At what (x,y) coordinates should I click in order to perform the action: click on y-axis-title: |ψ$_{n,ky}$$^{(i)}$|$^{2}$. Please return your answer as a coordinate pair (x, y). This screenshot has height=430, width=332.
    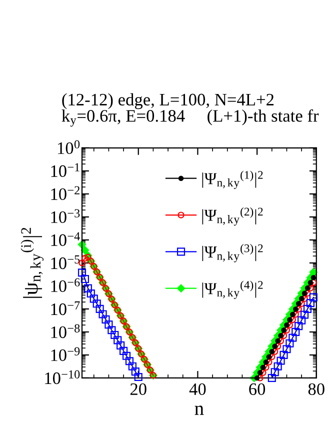
    Looking at the image, I should click on (32, 263).